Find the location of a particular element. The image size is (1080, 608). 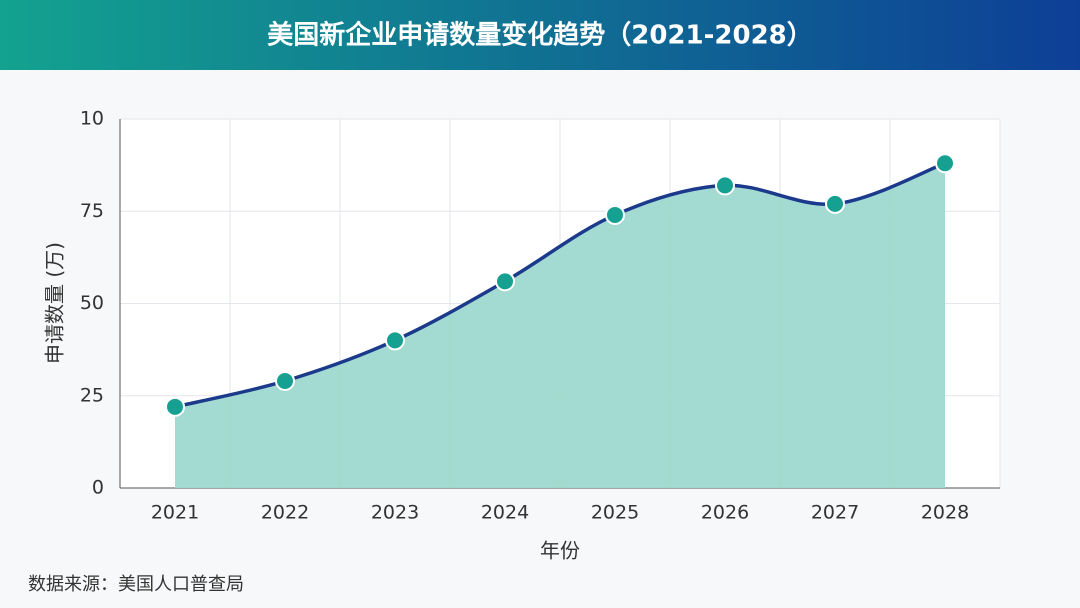

y-tick-label: 50 is located at coordinates (92, 303).